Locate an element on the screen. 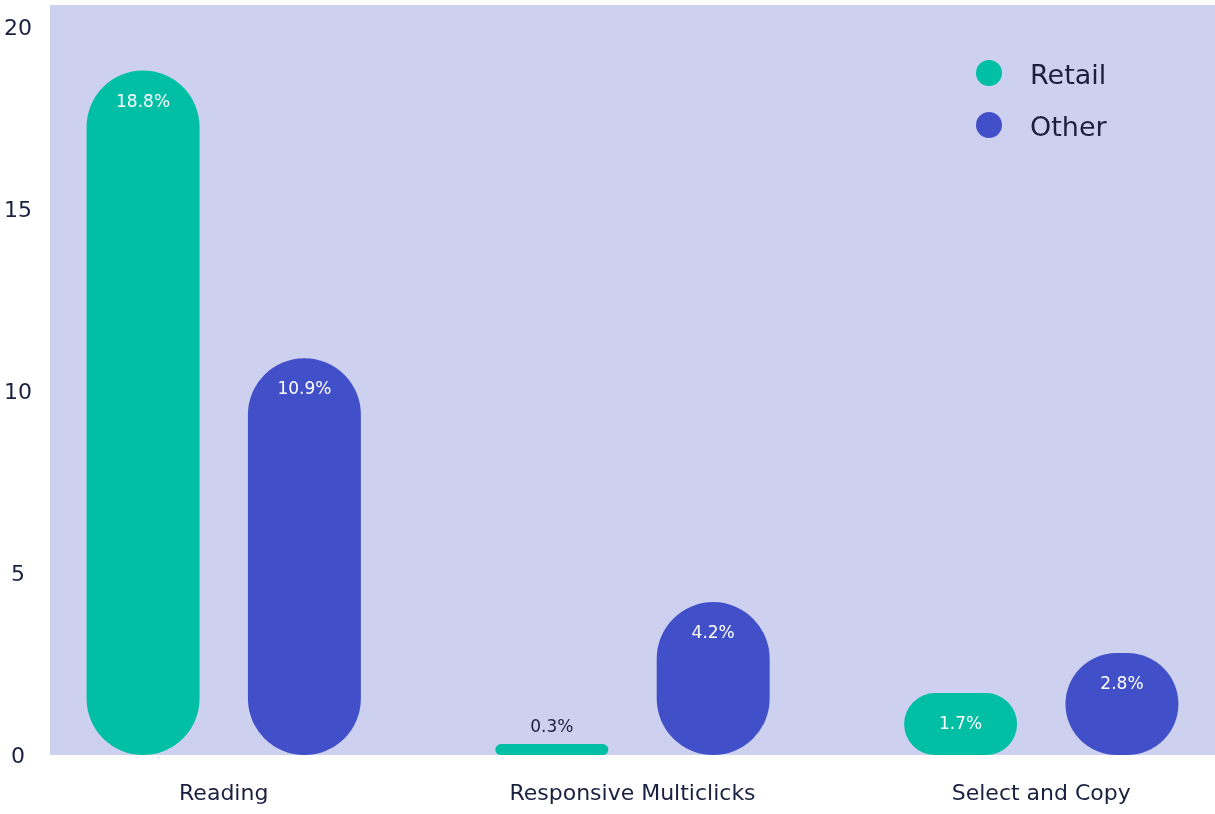  y-tick-label: 15 is located at coordinates (18, 209).